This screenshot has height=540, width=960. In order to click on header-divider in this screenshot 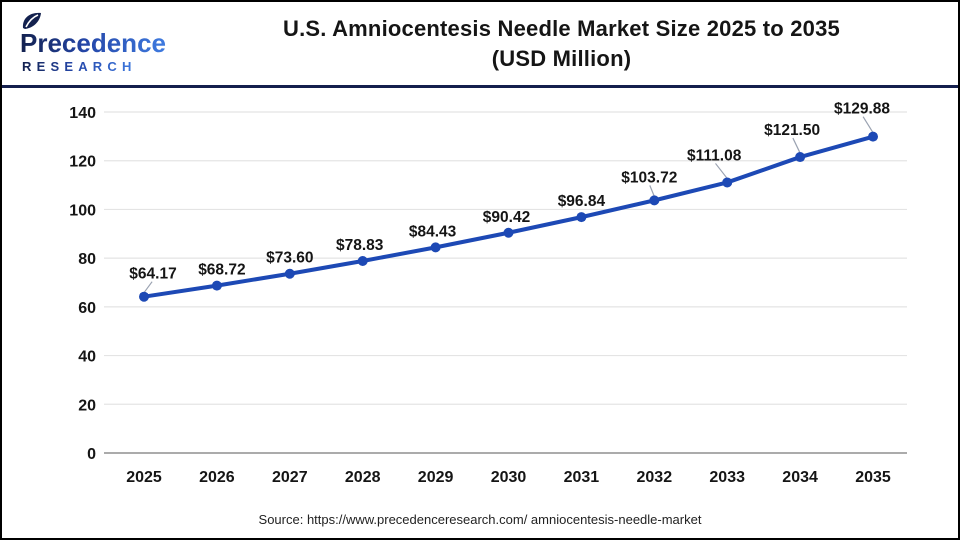, I will do `click(480, 86)`.